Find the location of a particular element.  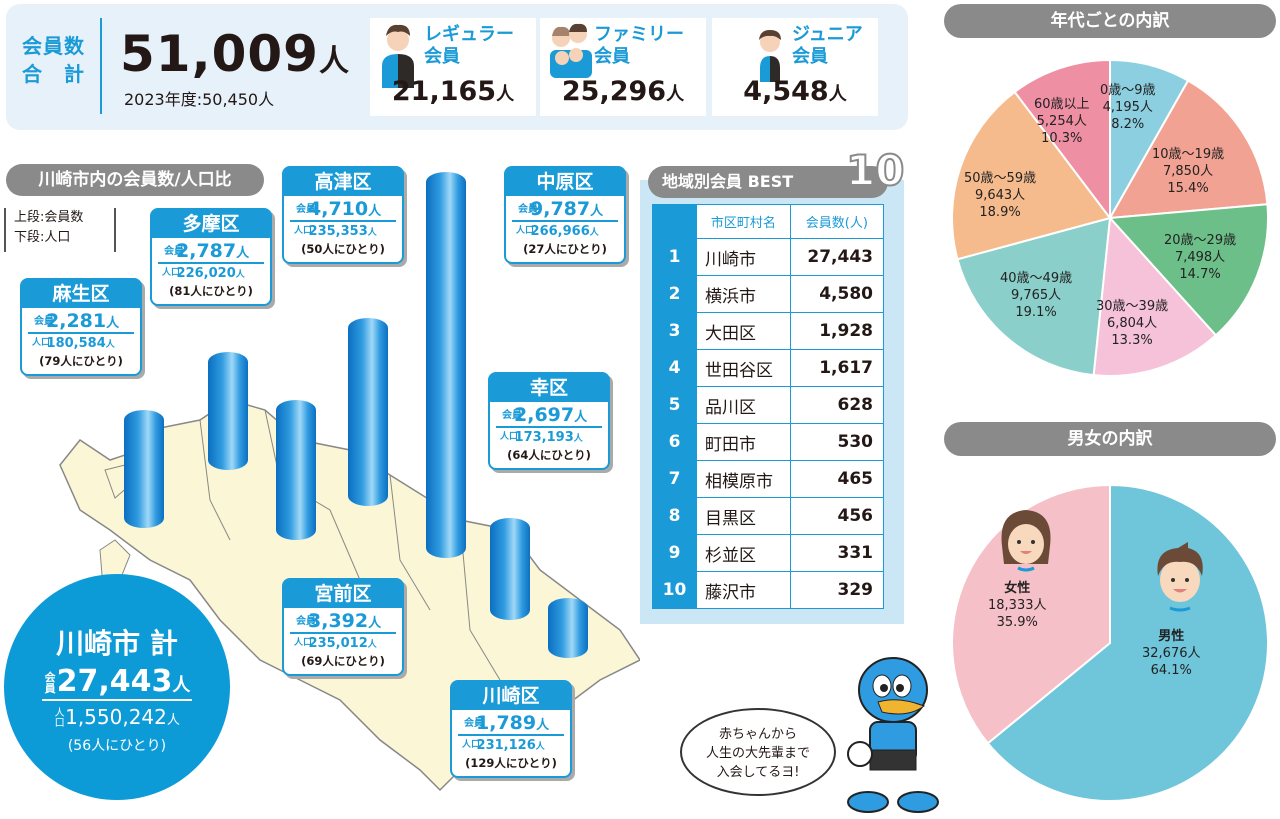

area-name: 川崎市 is located at coordinates (743, 257).